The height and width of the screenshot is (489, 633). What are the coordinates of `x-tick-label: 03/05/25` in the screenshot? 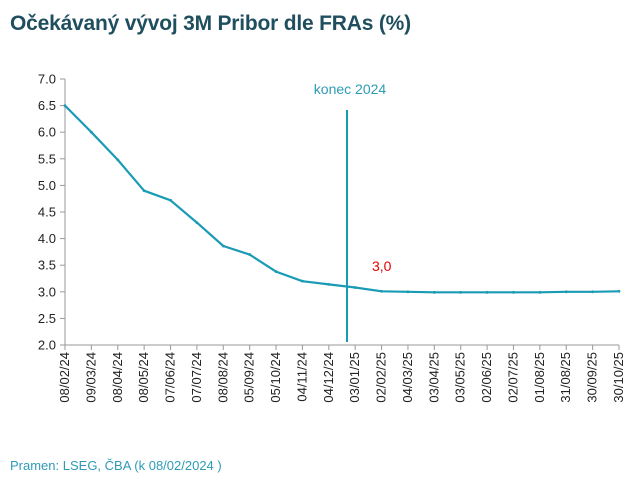 It's located at (460, 377).